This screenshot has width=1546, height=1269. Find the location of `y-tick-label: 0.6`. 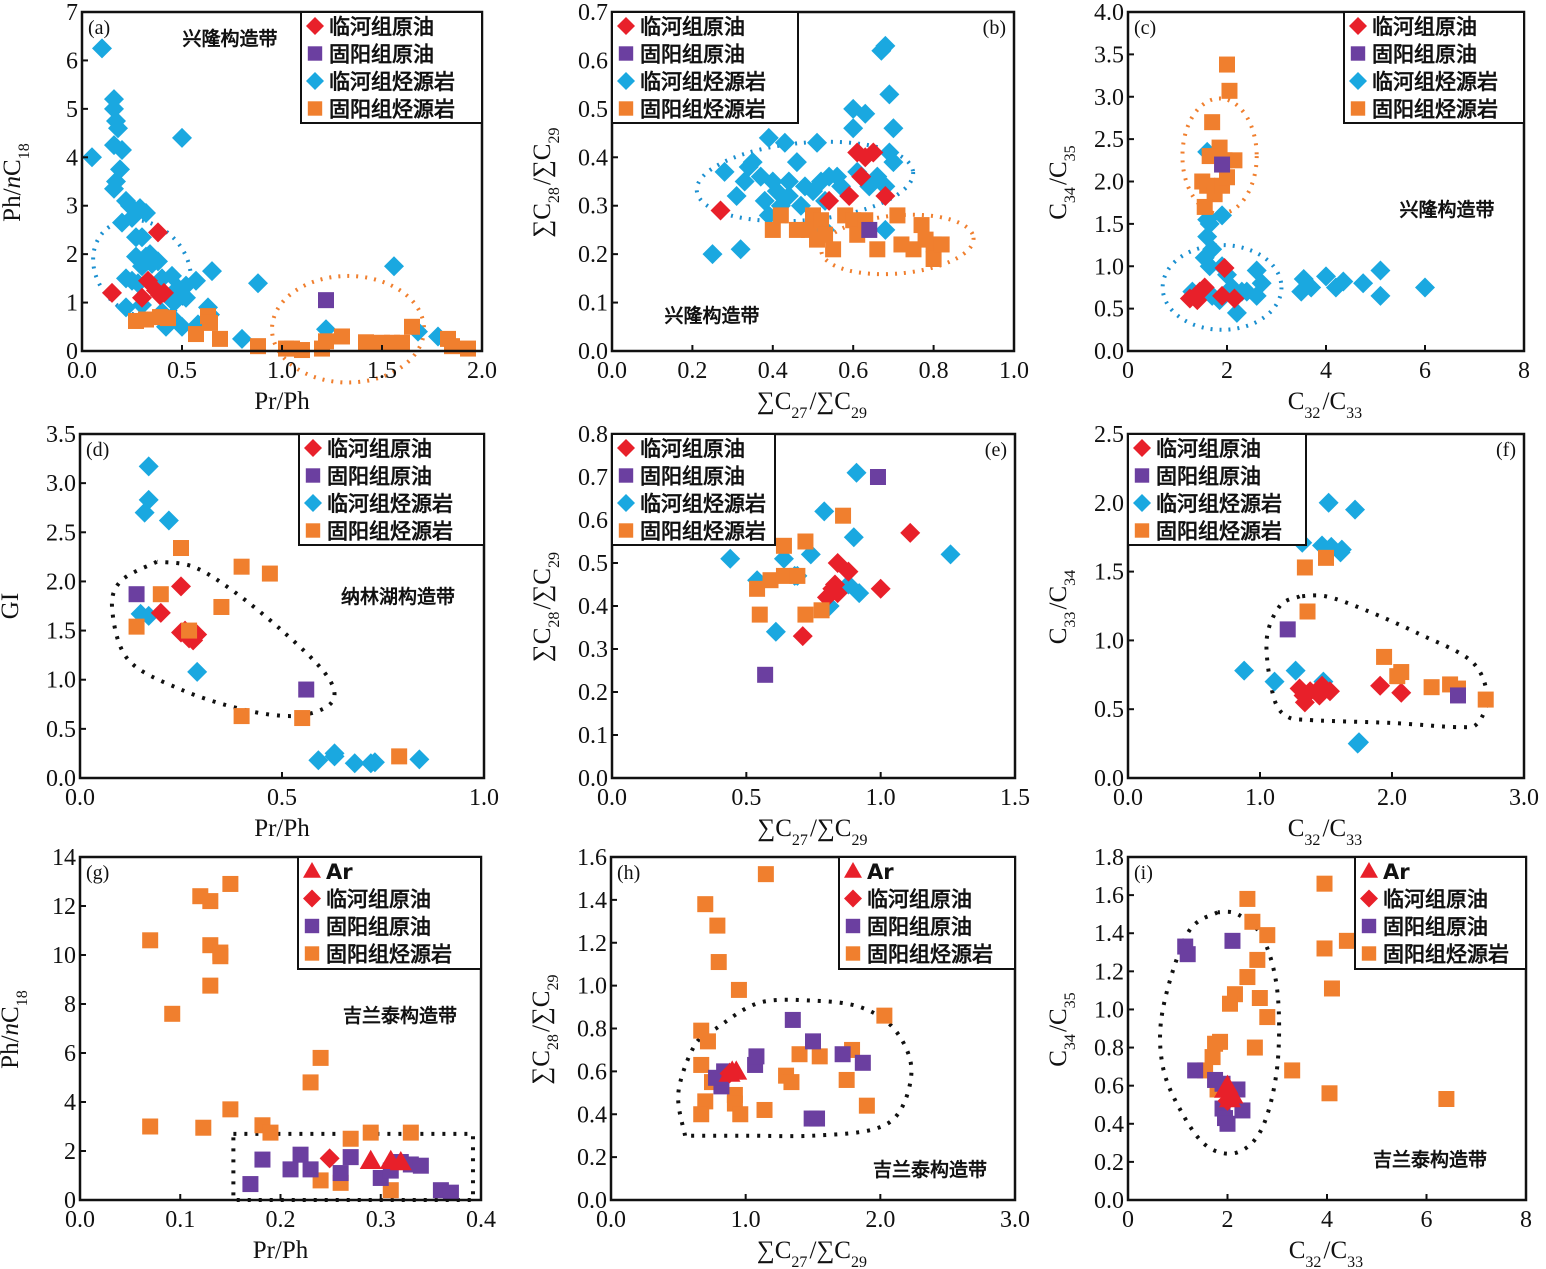

y-tick-label: 0.6 is located at coordinates (593, 61).